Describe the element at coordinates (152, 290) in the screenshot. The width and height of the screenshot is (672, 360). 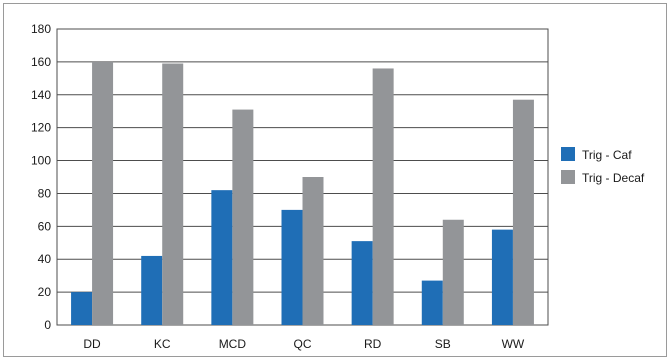
I see `bar-kc-caf` at that location.